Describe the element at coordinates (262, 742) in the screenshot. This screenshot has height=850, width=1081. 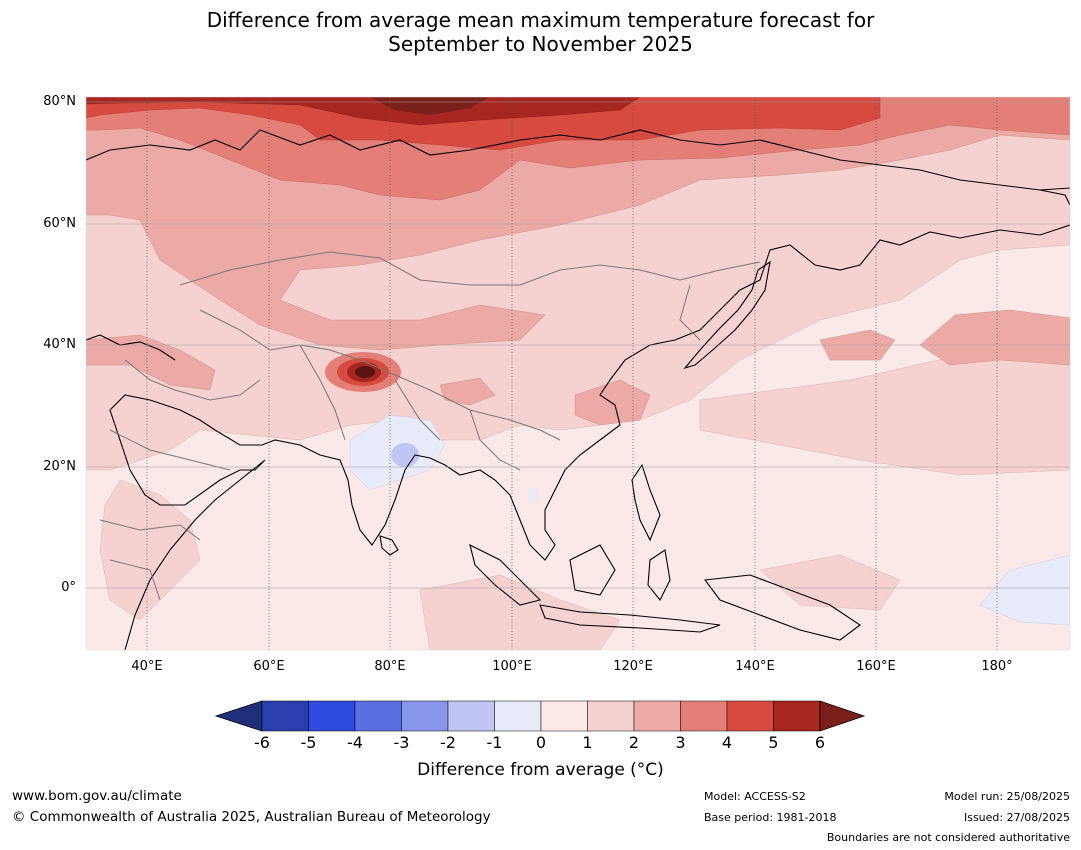
I see `colorbar-tick-label: -6` at that location.